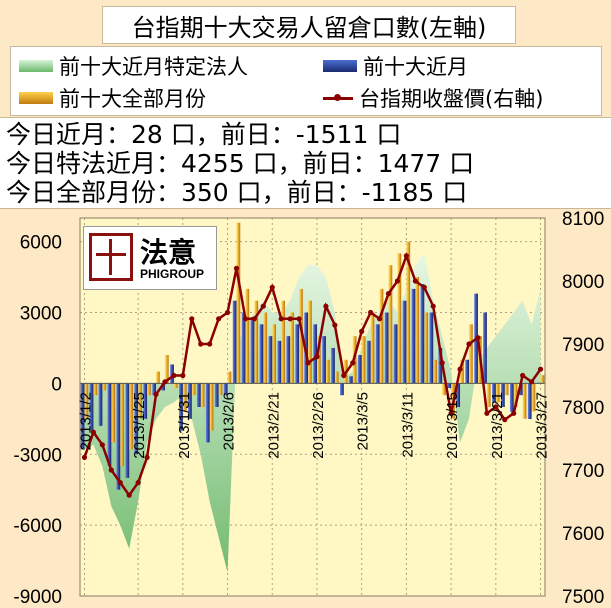  What do you see at coordinates (583, 282) in the screenshot?
I see `right-axis-tick-label: 8000` at bounding box center [583, 282].